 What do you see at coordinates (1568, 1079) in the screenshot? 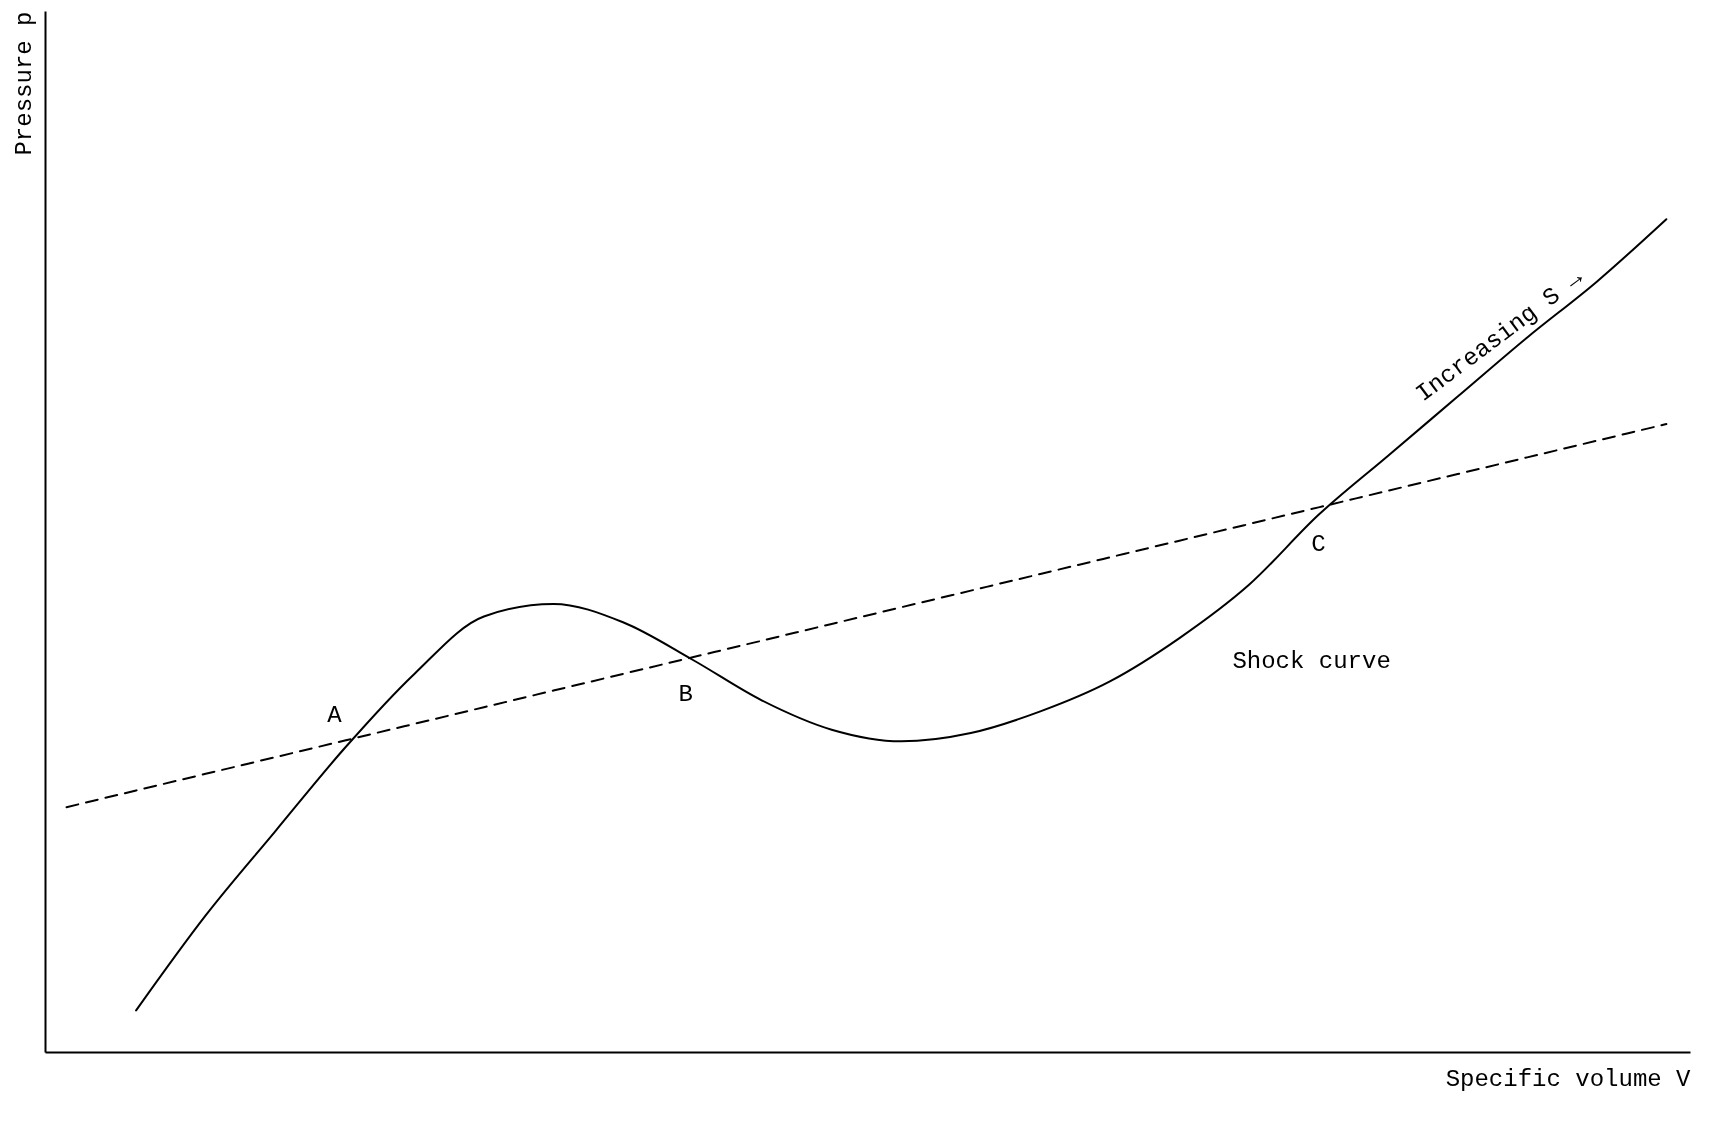
I see `x-axis-title: Specific volume V` at bounding box center [1568, 1079].